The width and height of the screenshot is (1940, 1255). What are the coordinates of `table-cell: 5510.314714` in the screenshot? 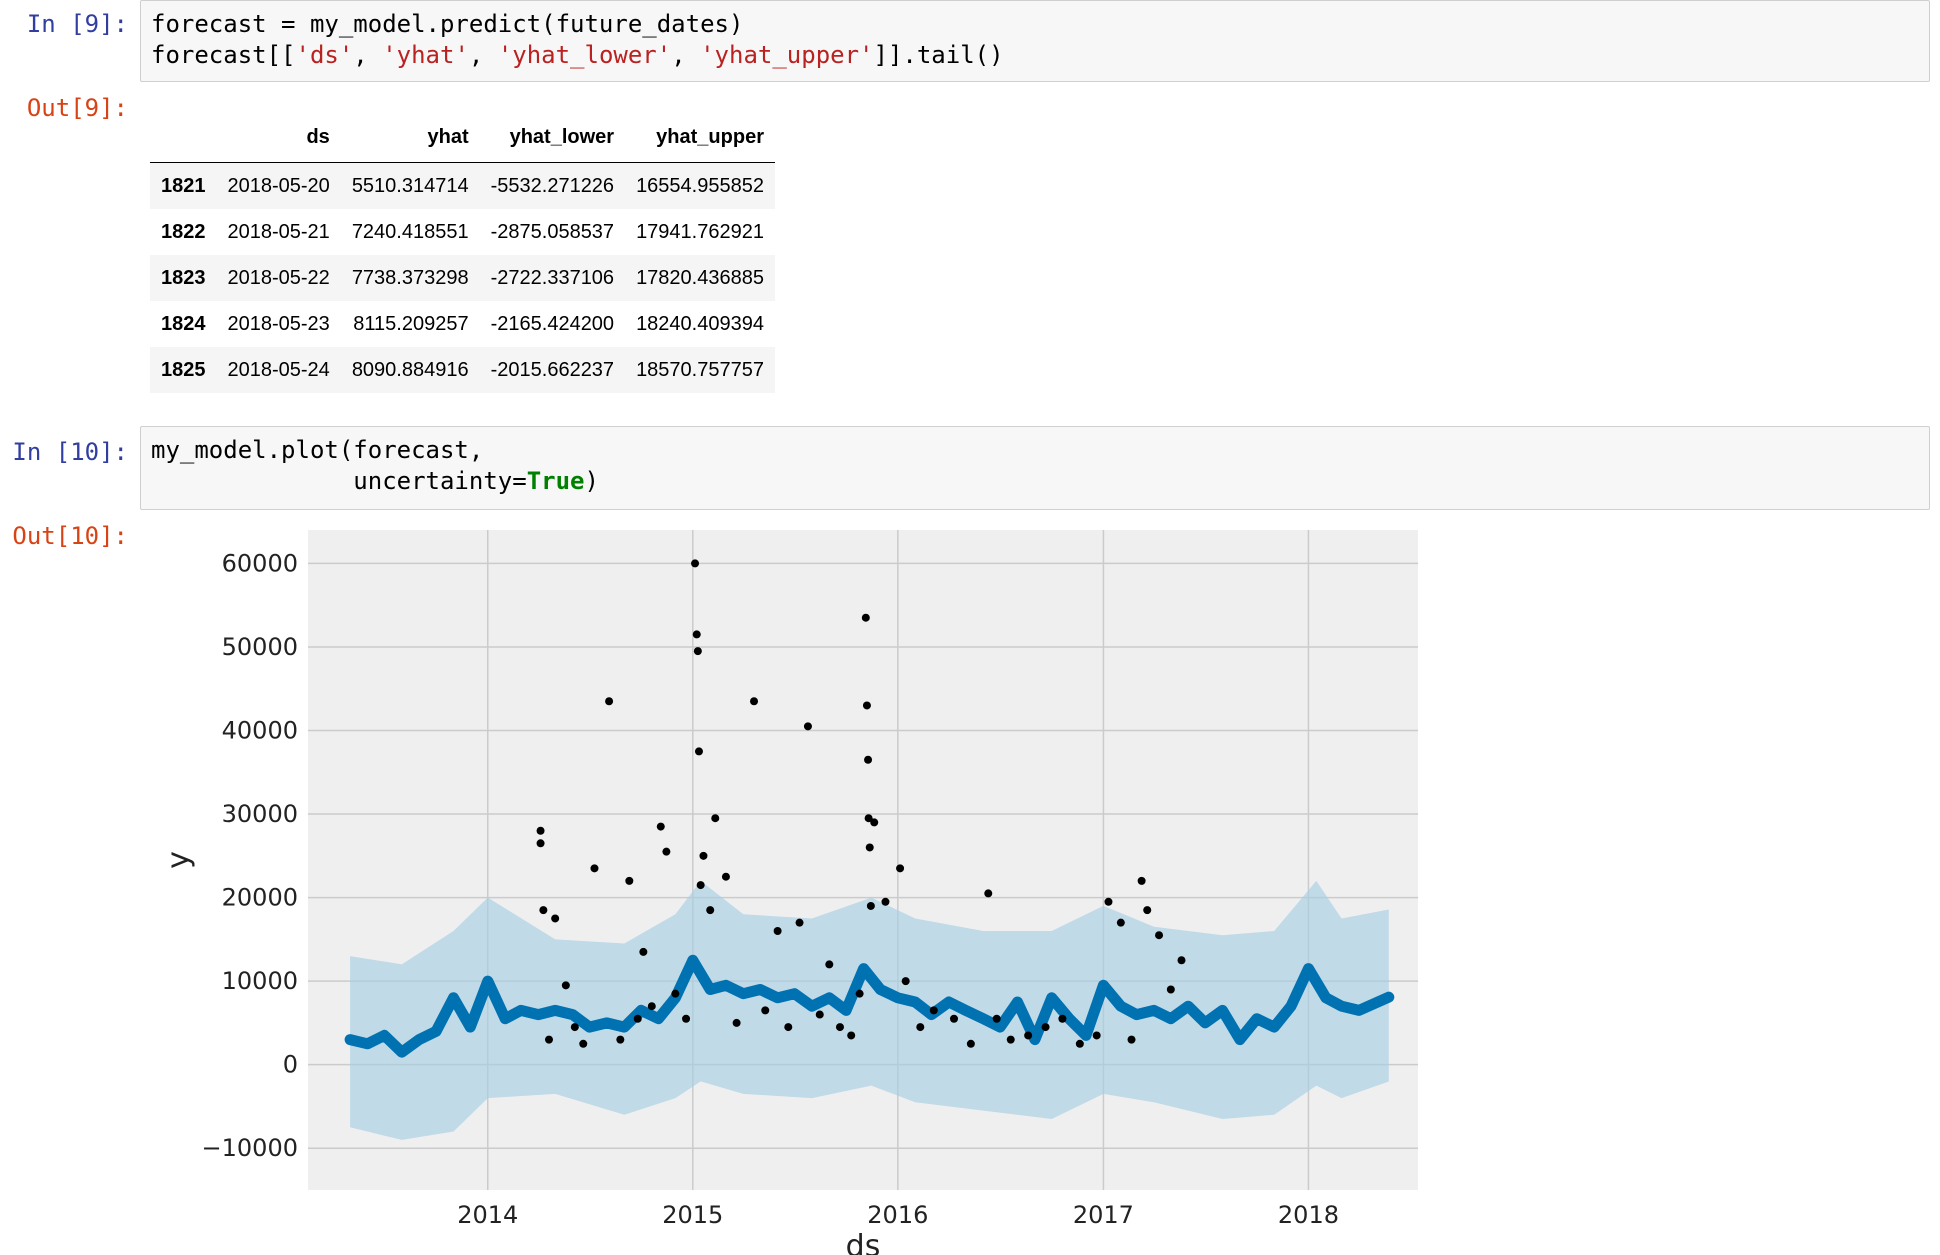 It's located at (410, 185).